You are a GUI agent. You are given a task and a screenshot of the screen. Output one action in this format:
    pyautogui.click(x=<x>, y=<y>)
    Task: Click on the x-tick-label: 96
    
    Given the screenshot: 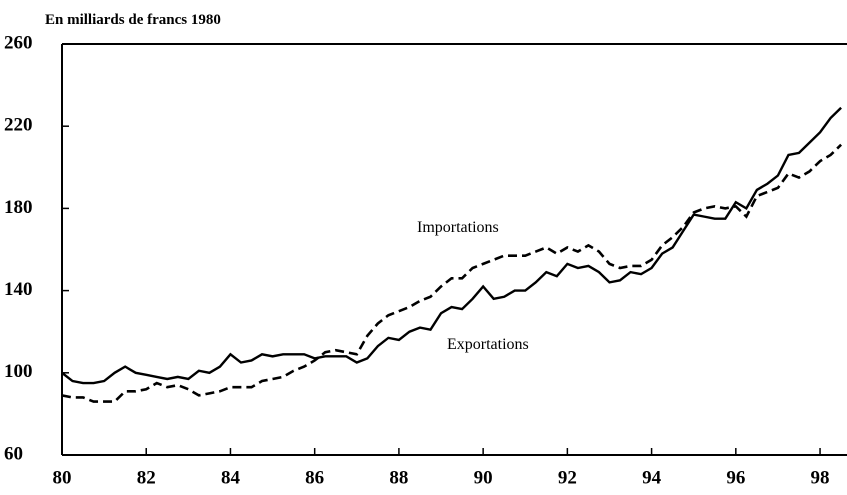 What is the action you would take?
    pyautogui.click(x=735, y=477)
    